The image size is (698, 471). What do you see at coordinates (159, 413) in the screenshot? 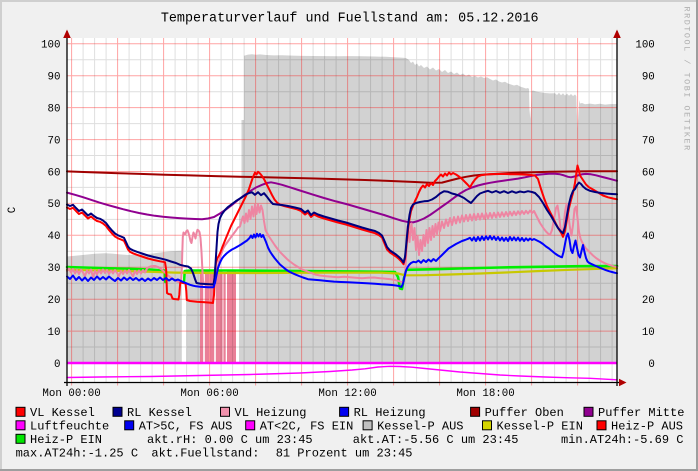
I see `svg-text: RL Kessel` at bounding box center [159, 413].